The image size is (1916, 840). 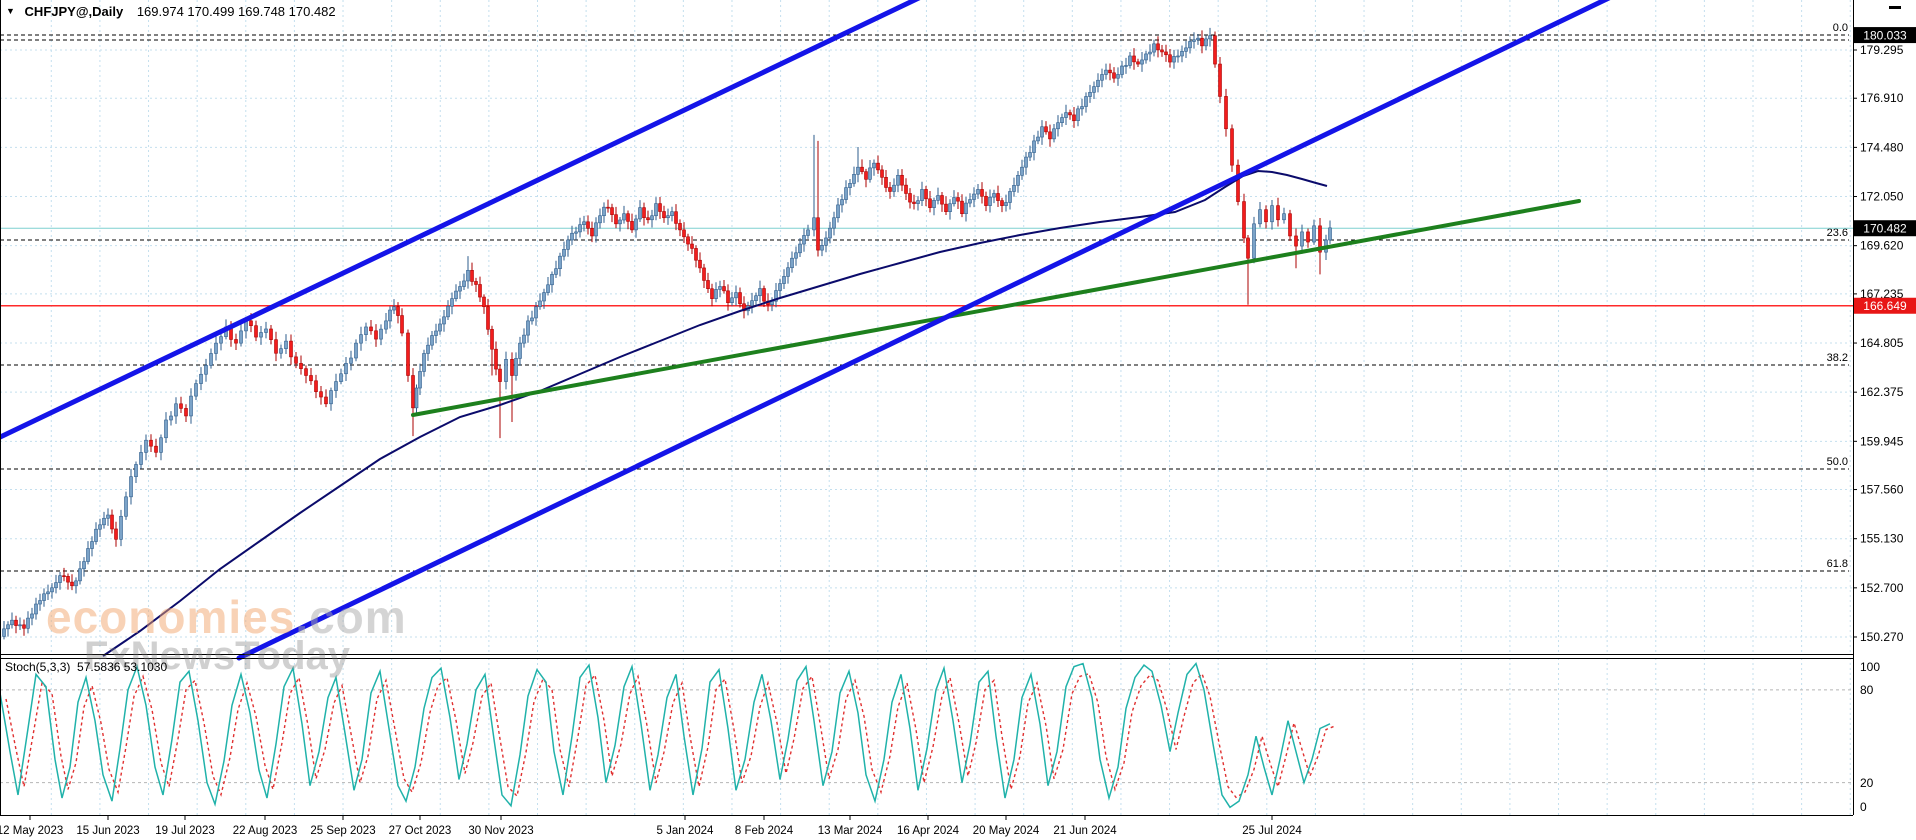 I want to click on price-label: 169.620, so click(x=1882, y=246).